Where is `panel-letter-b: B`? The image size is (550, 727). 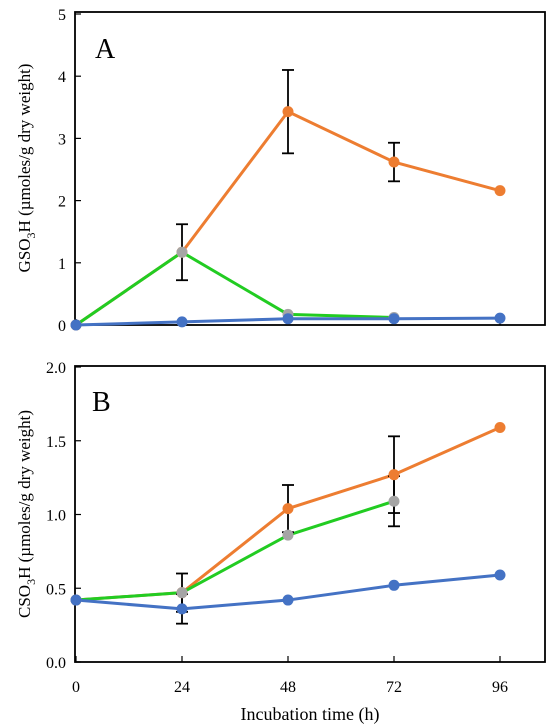 panel-letter-b: B is located at coordinates (101, 402).